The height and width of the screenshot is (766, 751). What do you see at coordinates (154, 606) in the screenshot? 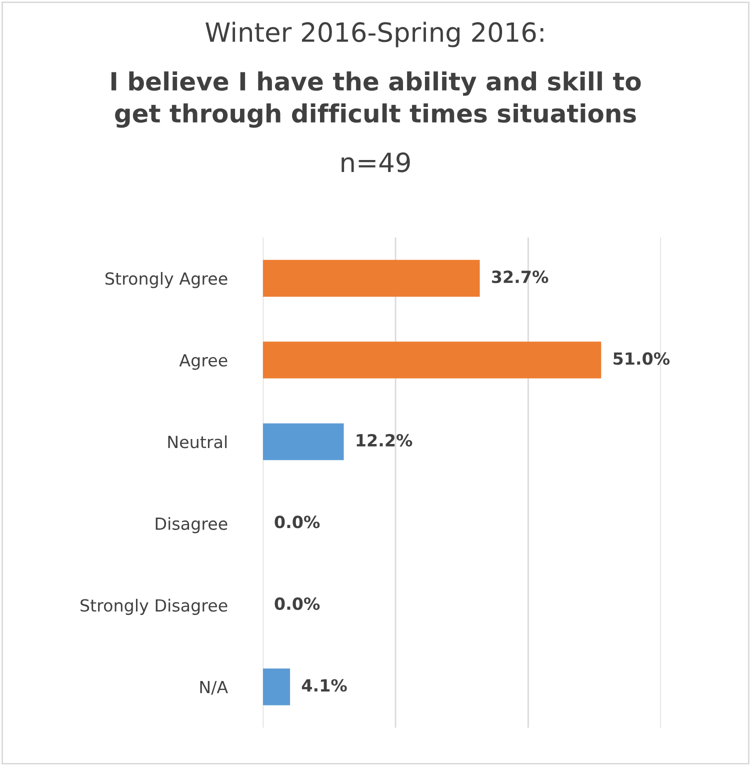
I see `y-tick-label: Strongly Disagree` at bounding box center [154, 606].